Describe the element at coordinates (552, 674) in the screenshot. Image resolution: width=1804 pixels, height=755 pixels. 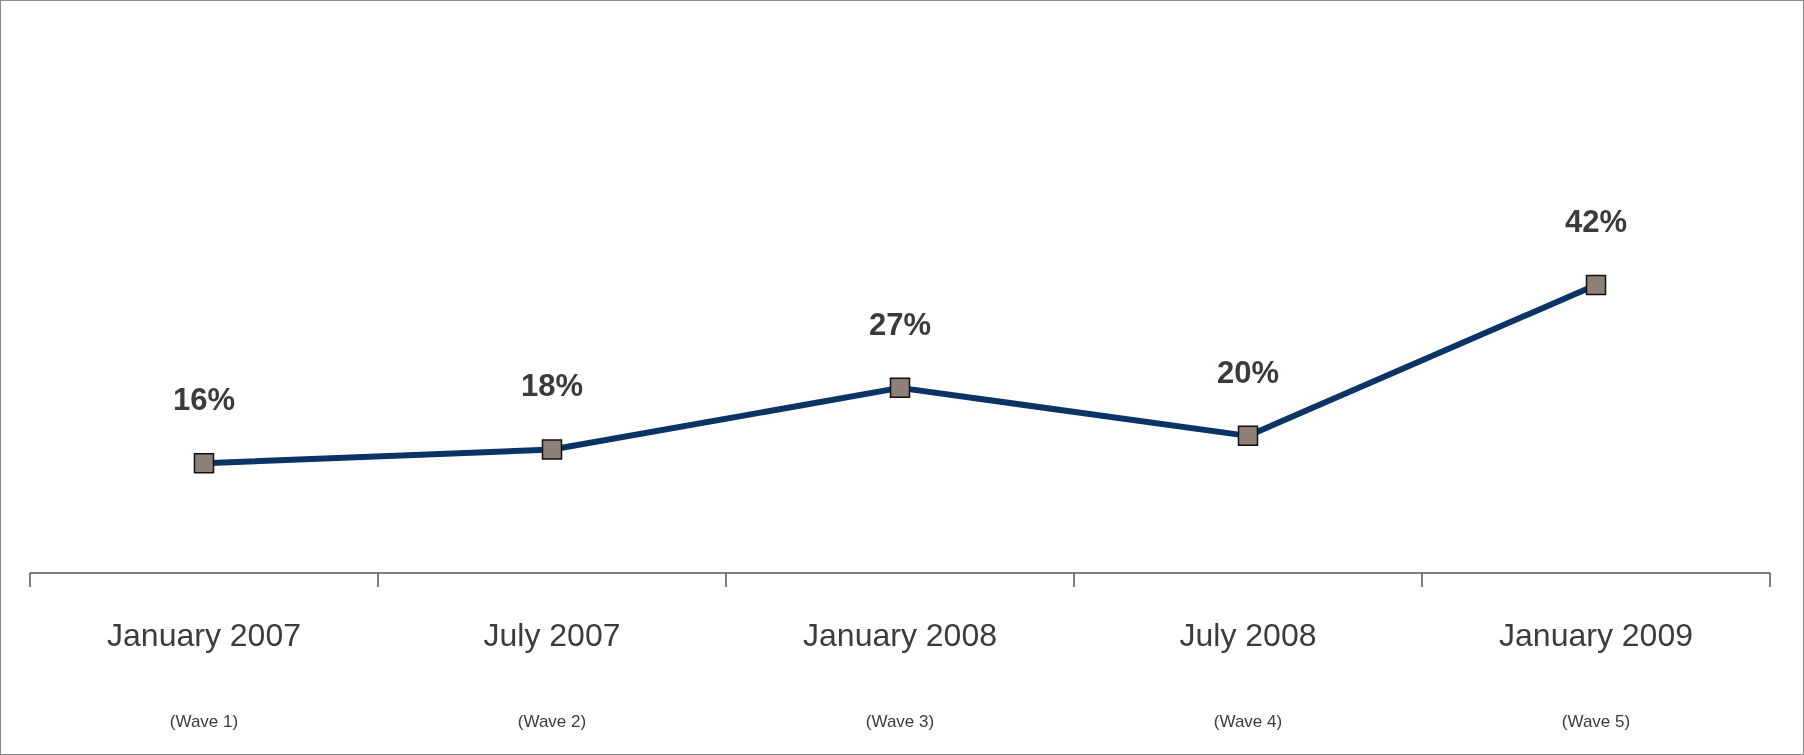
I see `category-label: July 2007 (Wave 2)` at that location.